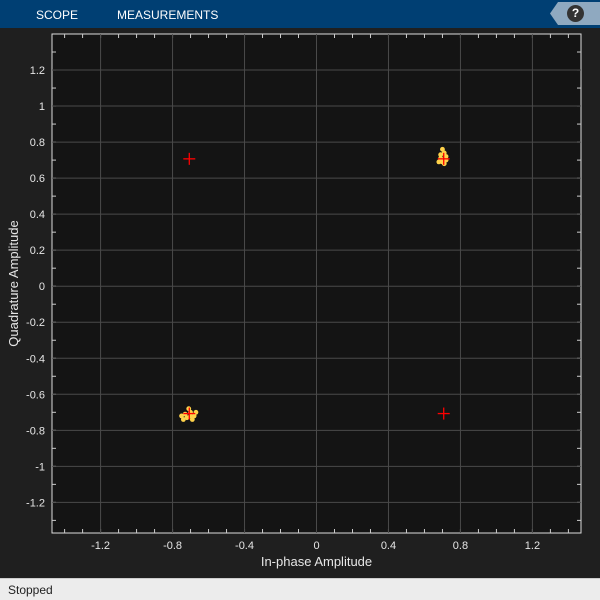  What do you see at coordinates (388, 546) in the screenshot?
I see `x-tick-label: 0.4` at bounding box center [388, 546].